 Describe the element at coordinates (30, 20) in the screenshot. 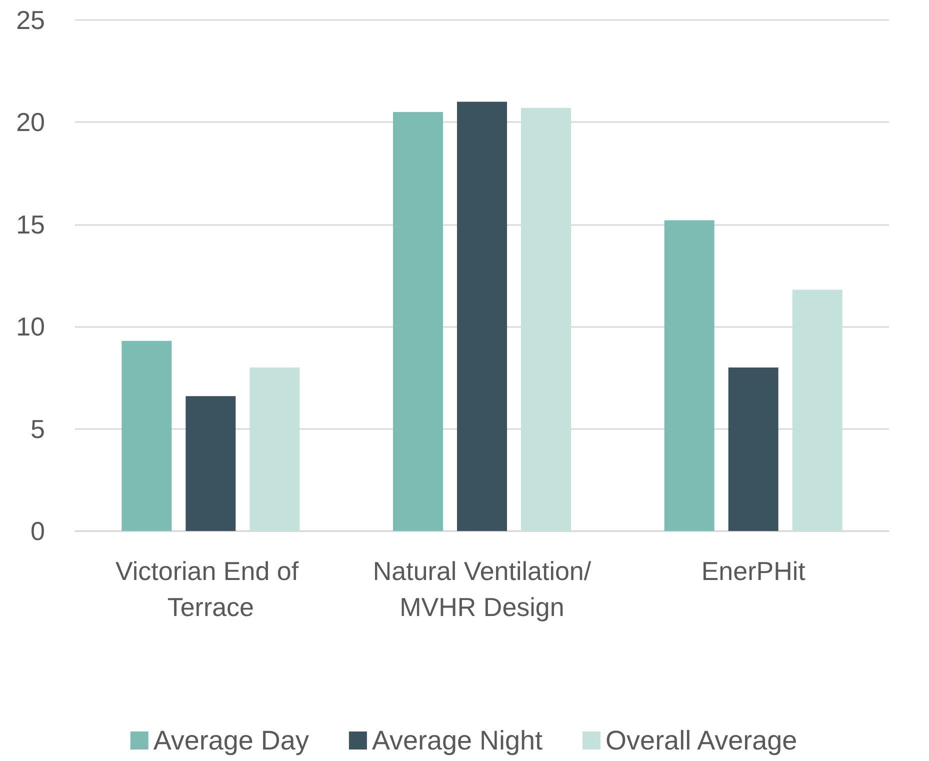

I see `y-tick-label: 25` at that location.